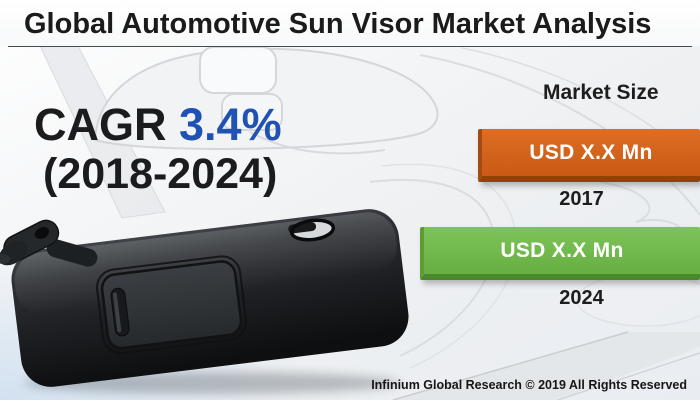 The image size is (700, 400). I want to click on bracket-hole, so click(42, 233).